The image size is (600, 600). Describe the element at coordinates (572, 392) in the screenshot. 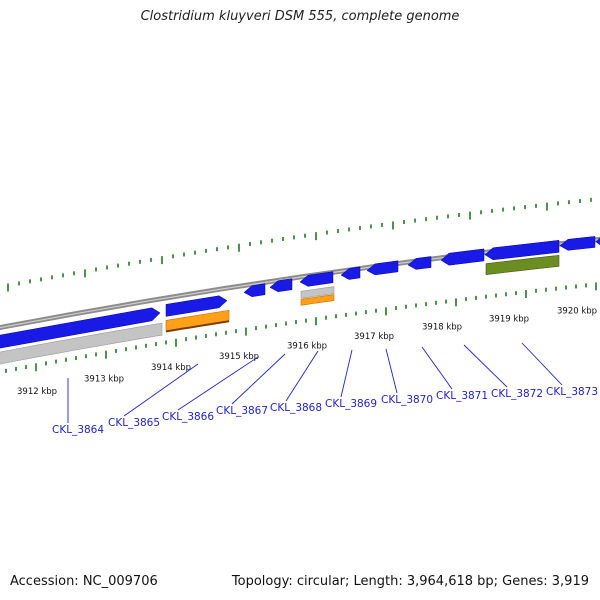

I see `gene-label-ckl-3873: CKL_3873` at that location.